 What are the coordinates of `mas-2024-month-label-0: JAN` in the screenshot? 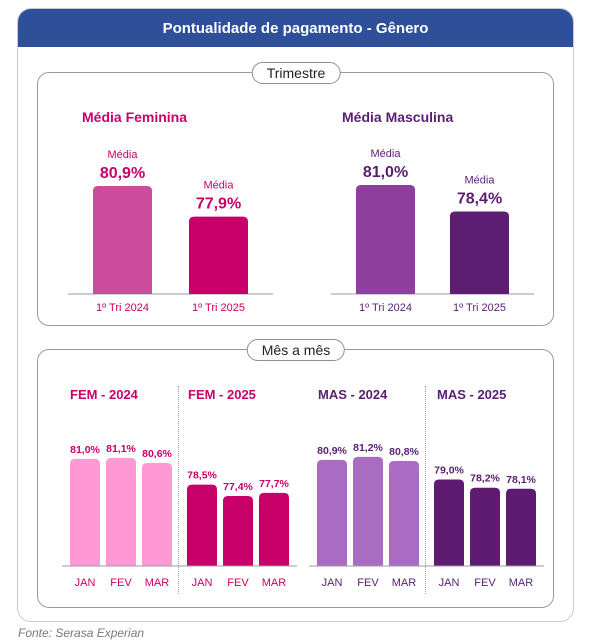 It's located at (332, 583).